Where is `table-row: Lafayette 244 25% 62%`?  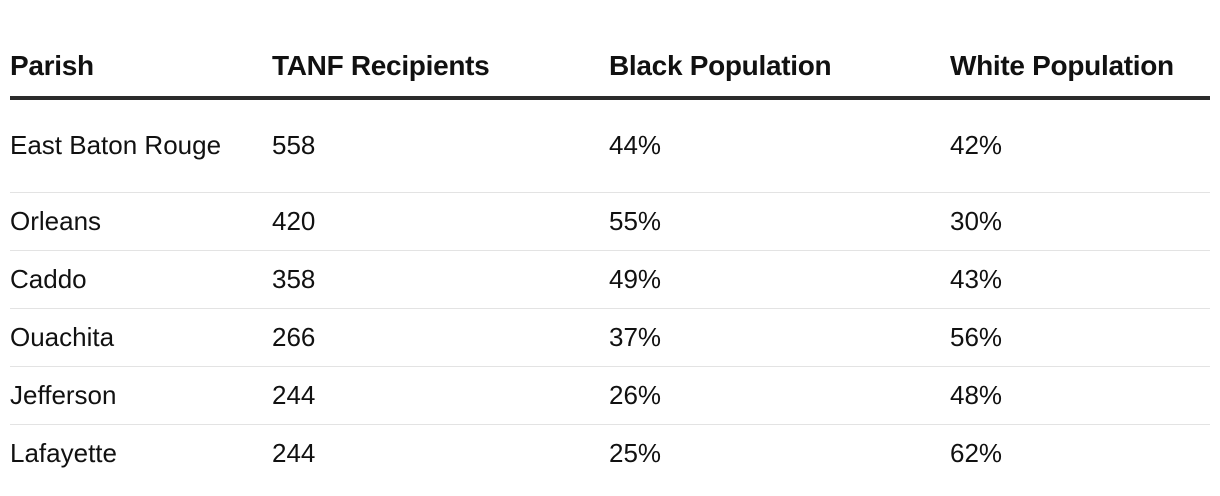 table-row: Lafayette 244 25% 62% is located at coordinates (610, 453).